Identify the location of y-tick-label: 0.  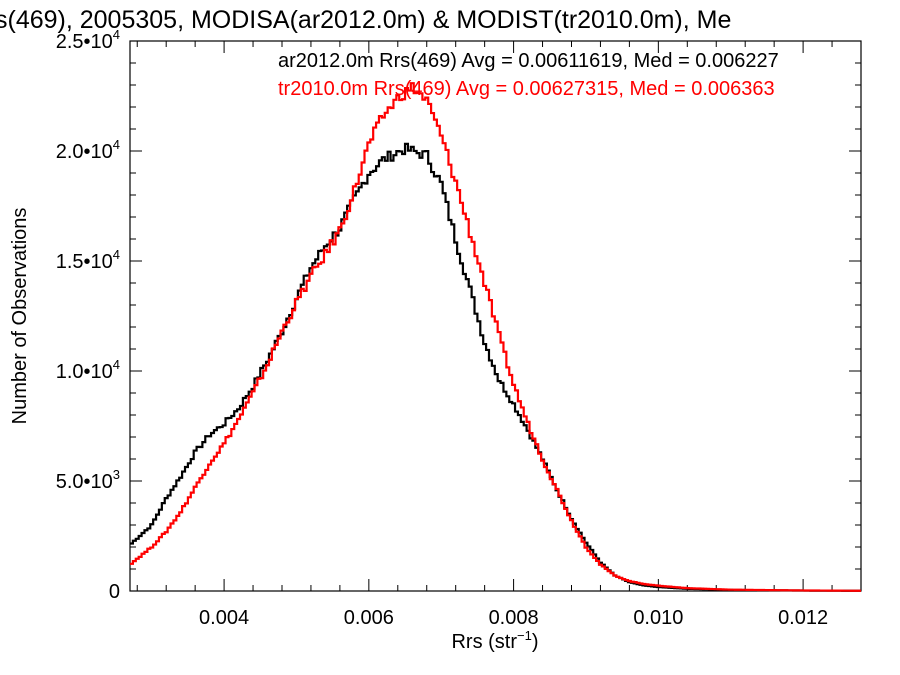
(114, 592).